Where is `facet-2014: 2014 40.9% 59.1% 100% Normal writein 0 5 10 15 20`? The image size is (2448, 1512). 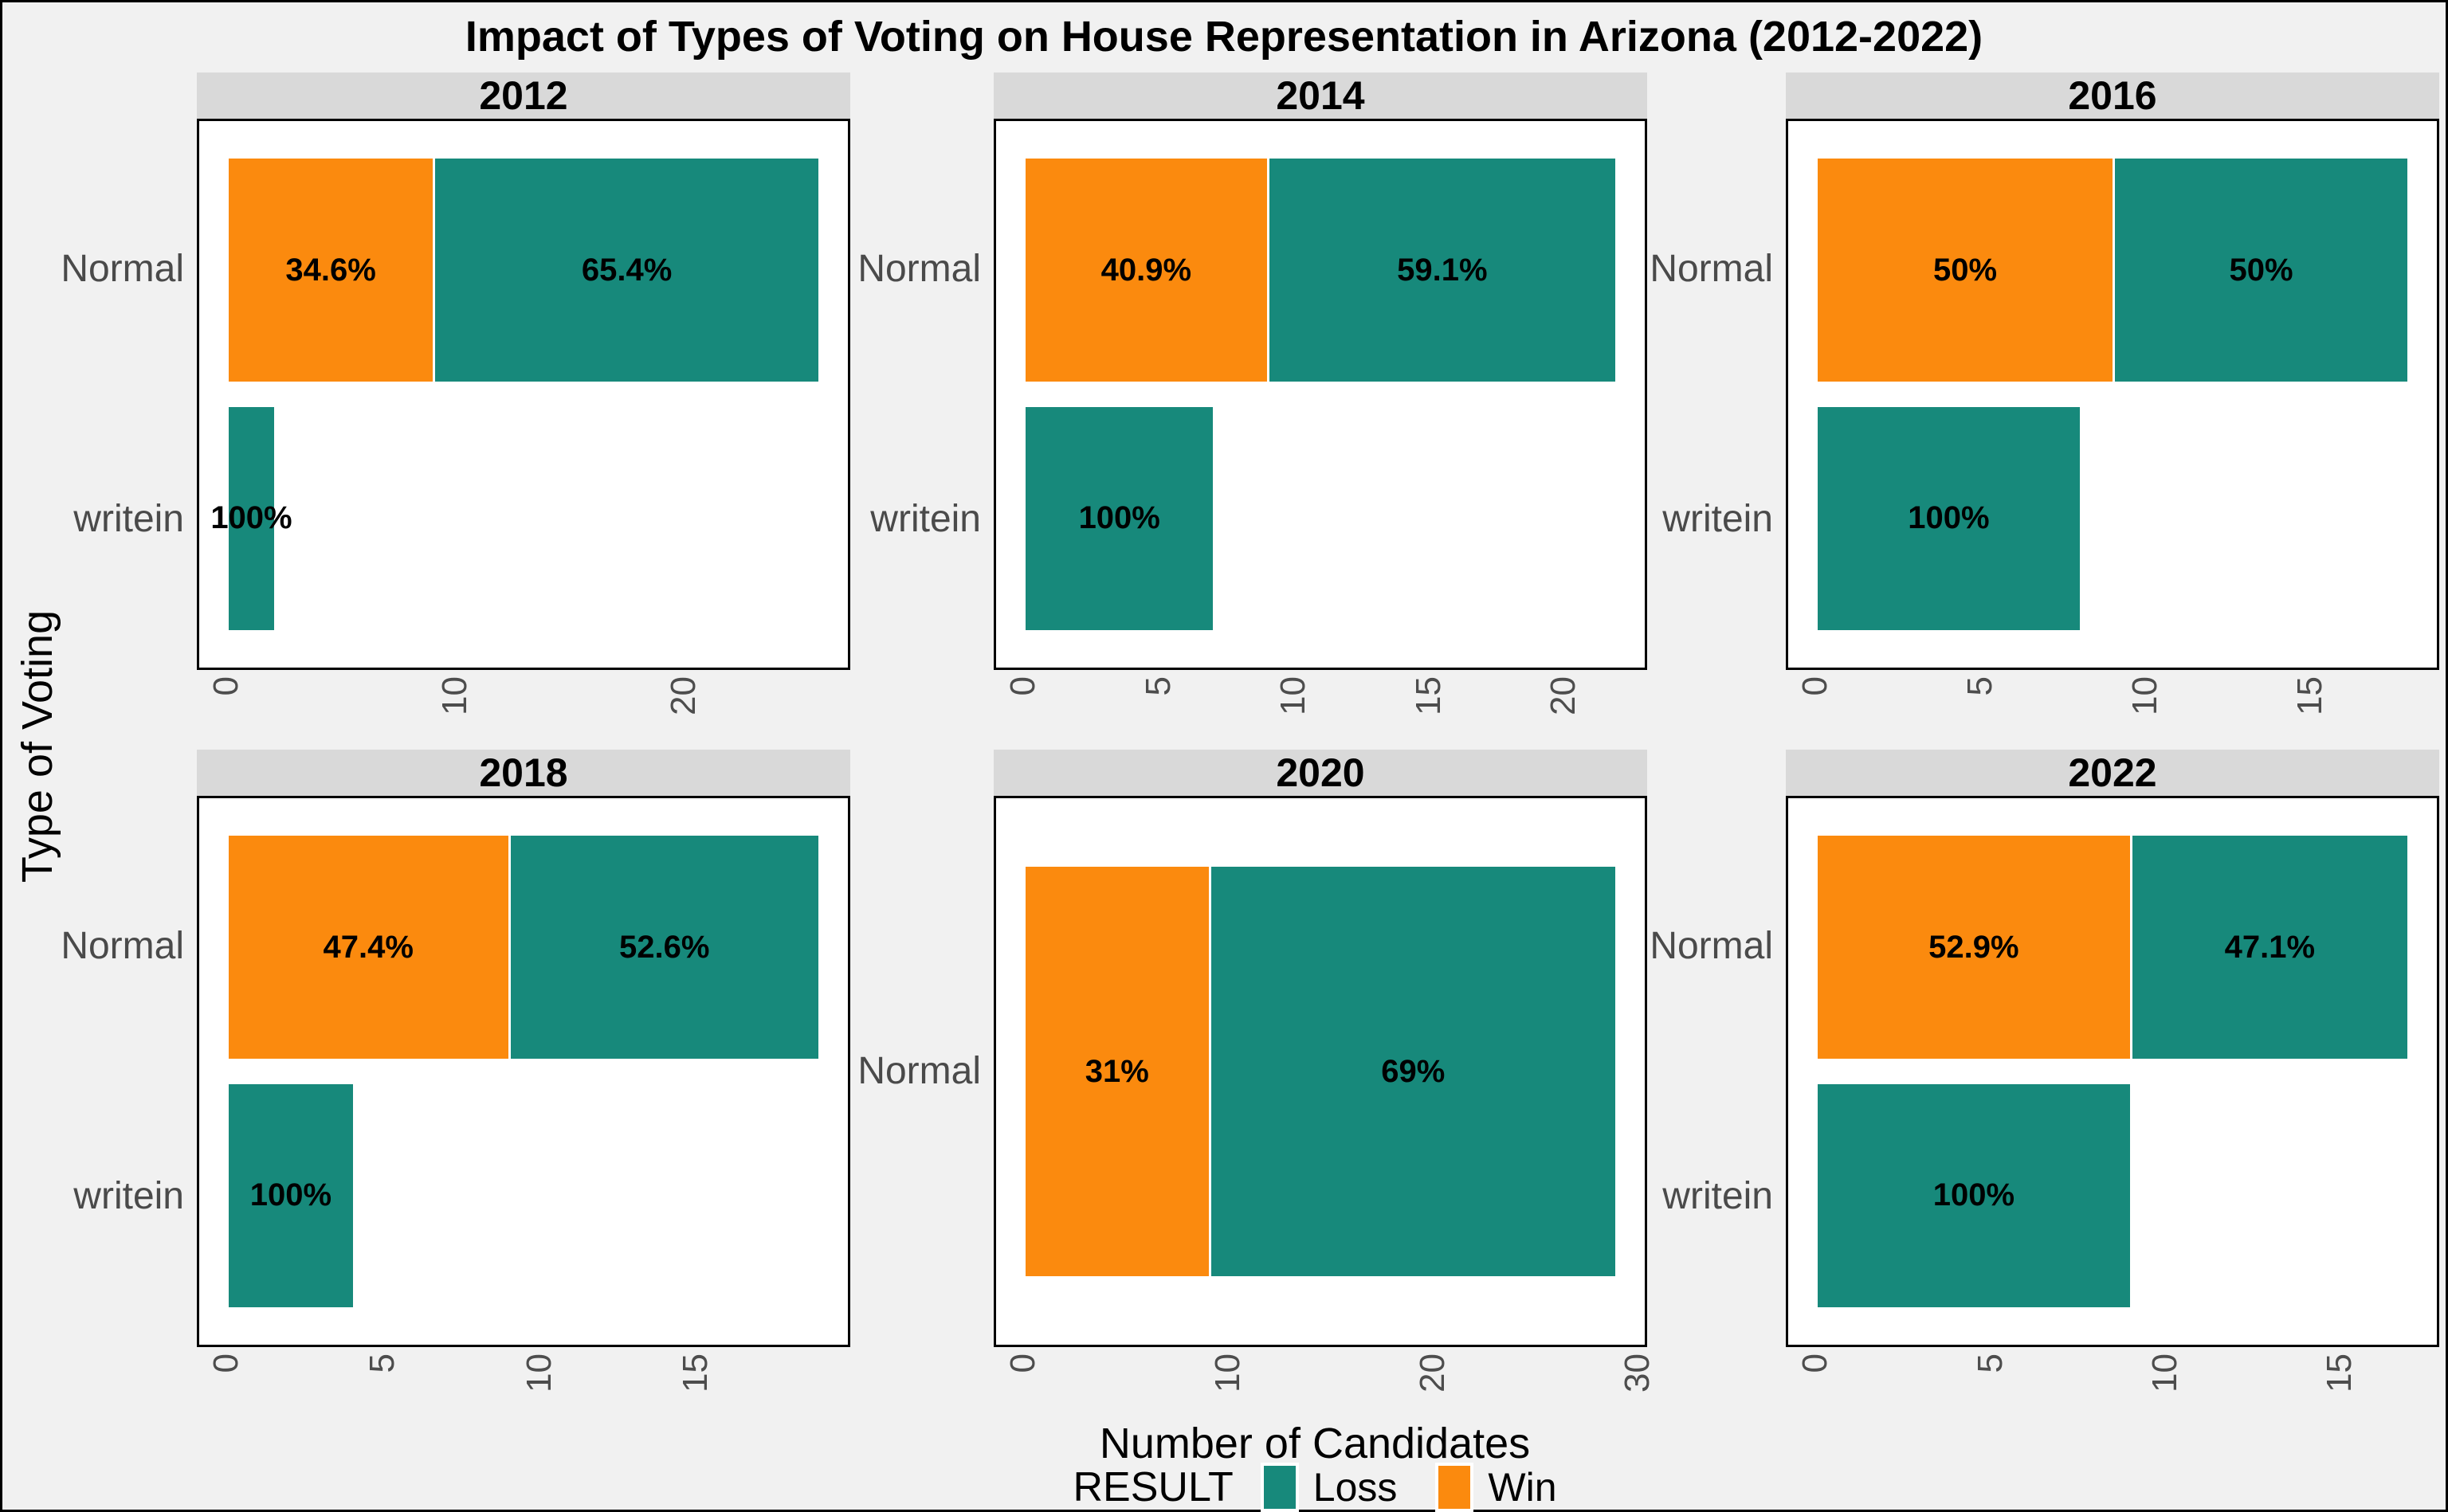
facet-2014: 2014 40.9% 59.1% 100% Normal writein 0 5 10 15 20 is located at coordinates (1247, 407).